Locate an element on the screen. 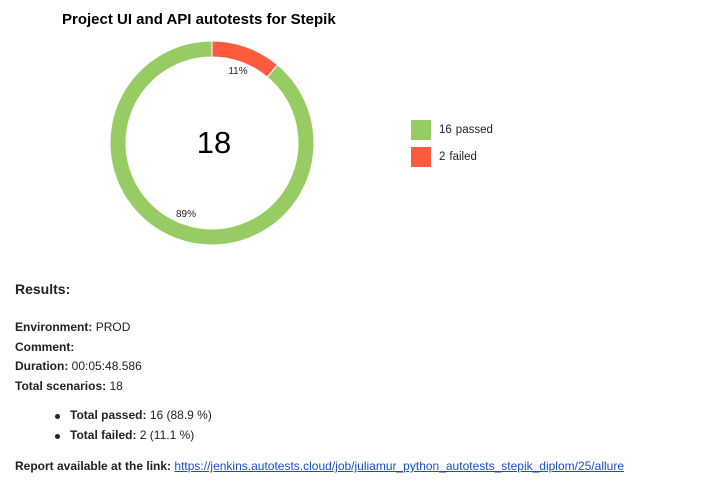 This screenshot has width=705, height=487. legend-label-passed: 16 passed is located at coordinates (466, 130).